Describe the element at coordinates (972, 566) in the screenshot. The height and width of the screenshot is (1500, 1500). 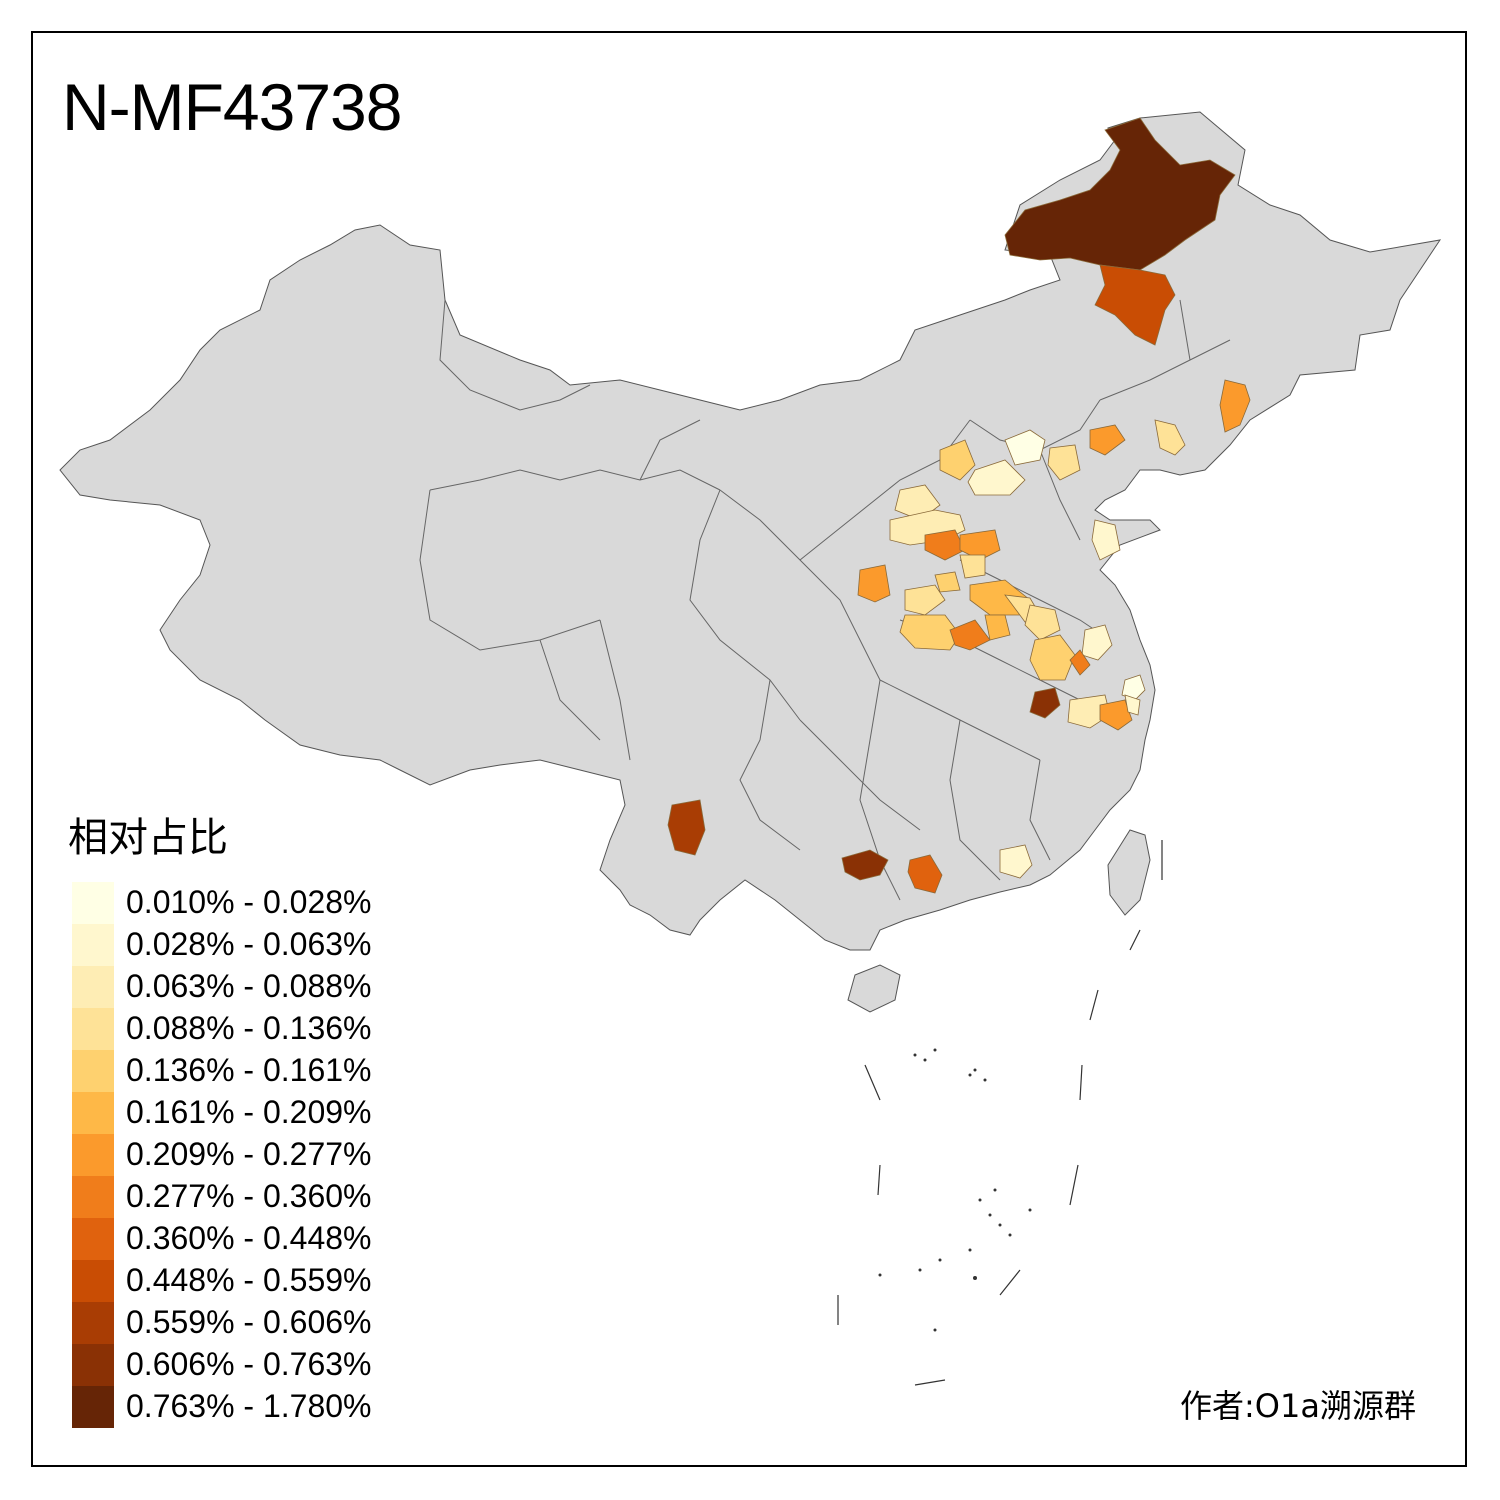
I see `region-jinzhong` at that location.